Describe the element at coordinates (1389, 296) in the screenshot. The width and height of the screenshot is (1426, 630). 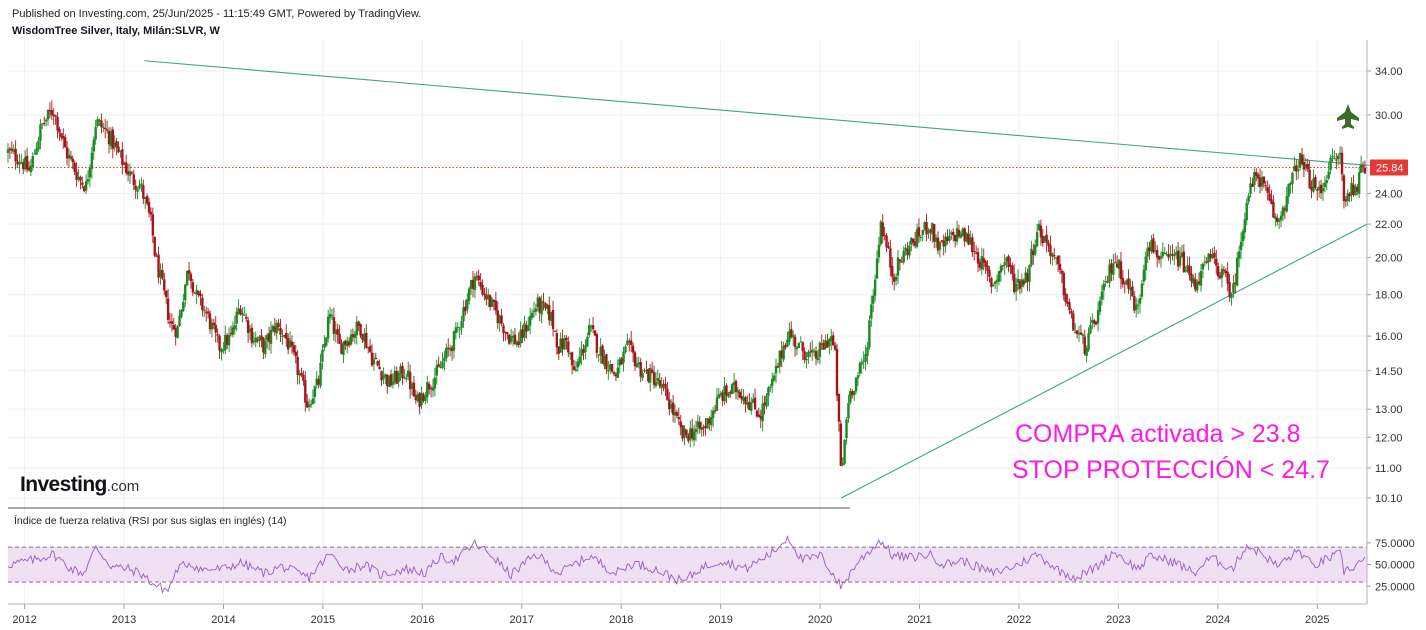
I see `price-tick-label: 18.00` at that location.